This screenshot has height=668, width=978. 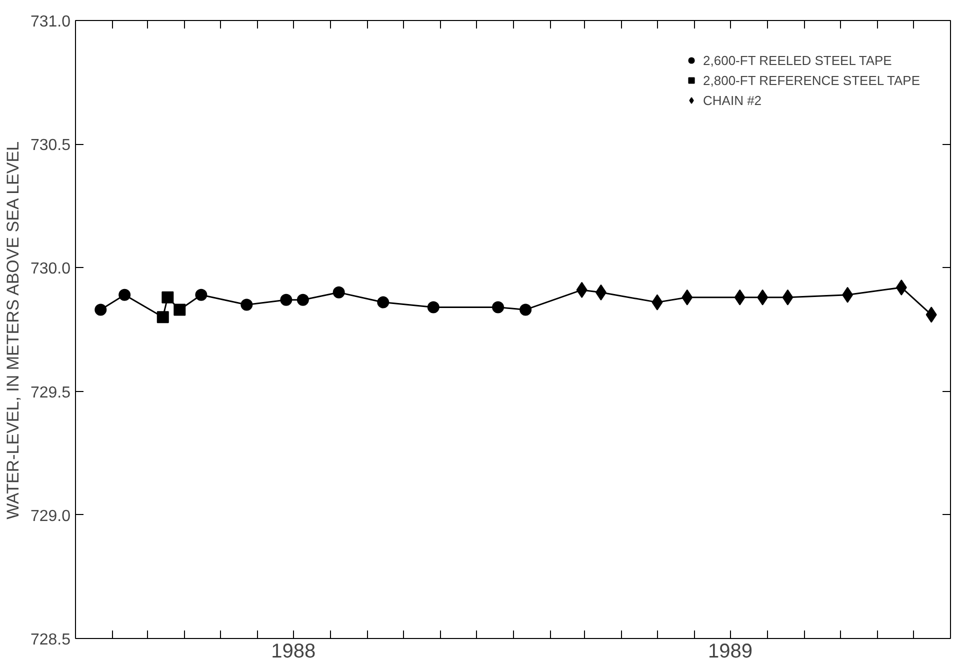 I want to click on x-tick-label: 1988, so click(x=293, y=651).